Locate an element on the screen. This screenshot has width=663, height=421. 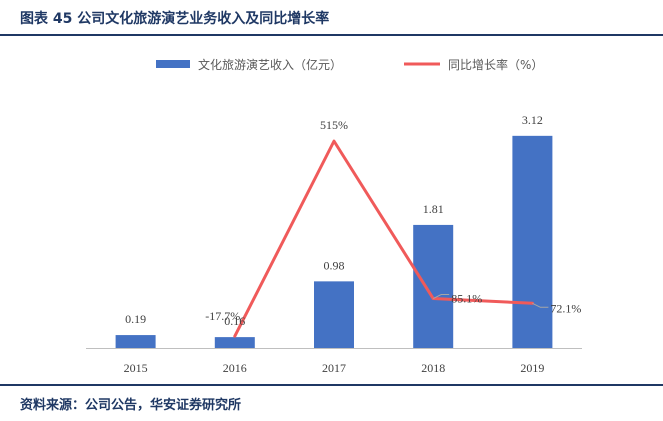
bar-label-2018: 1.81 is located at coordinates (433, 209).